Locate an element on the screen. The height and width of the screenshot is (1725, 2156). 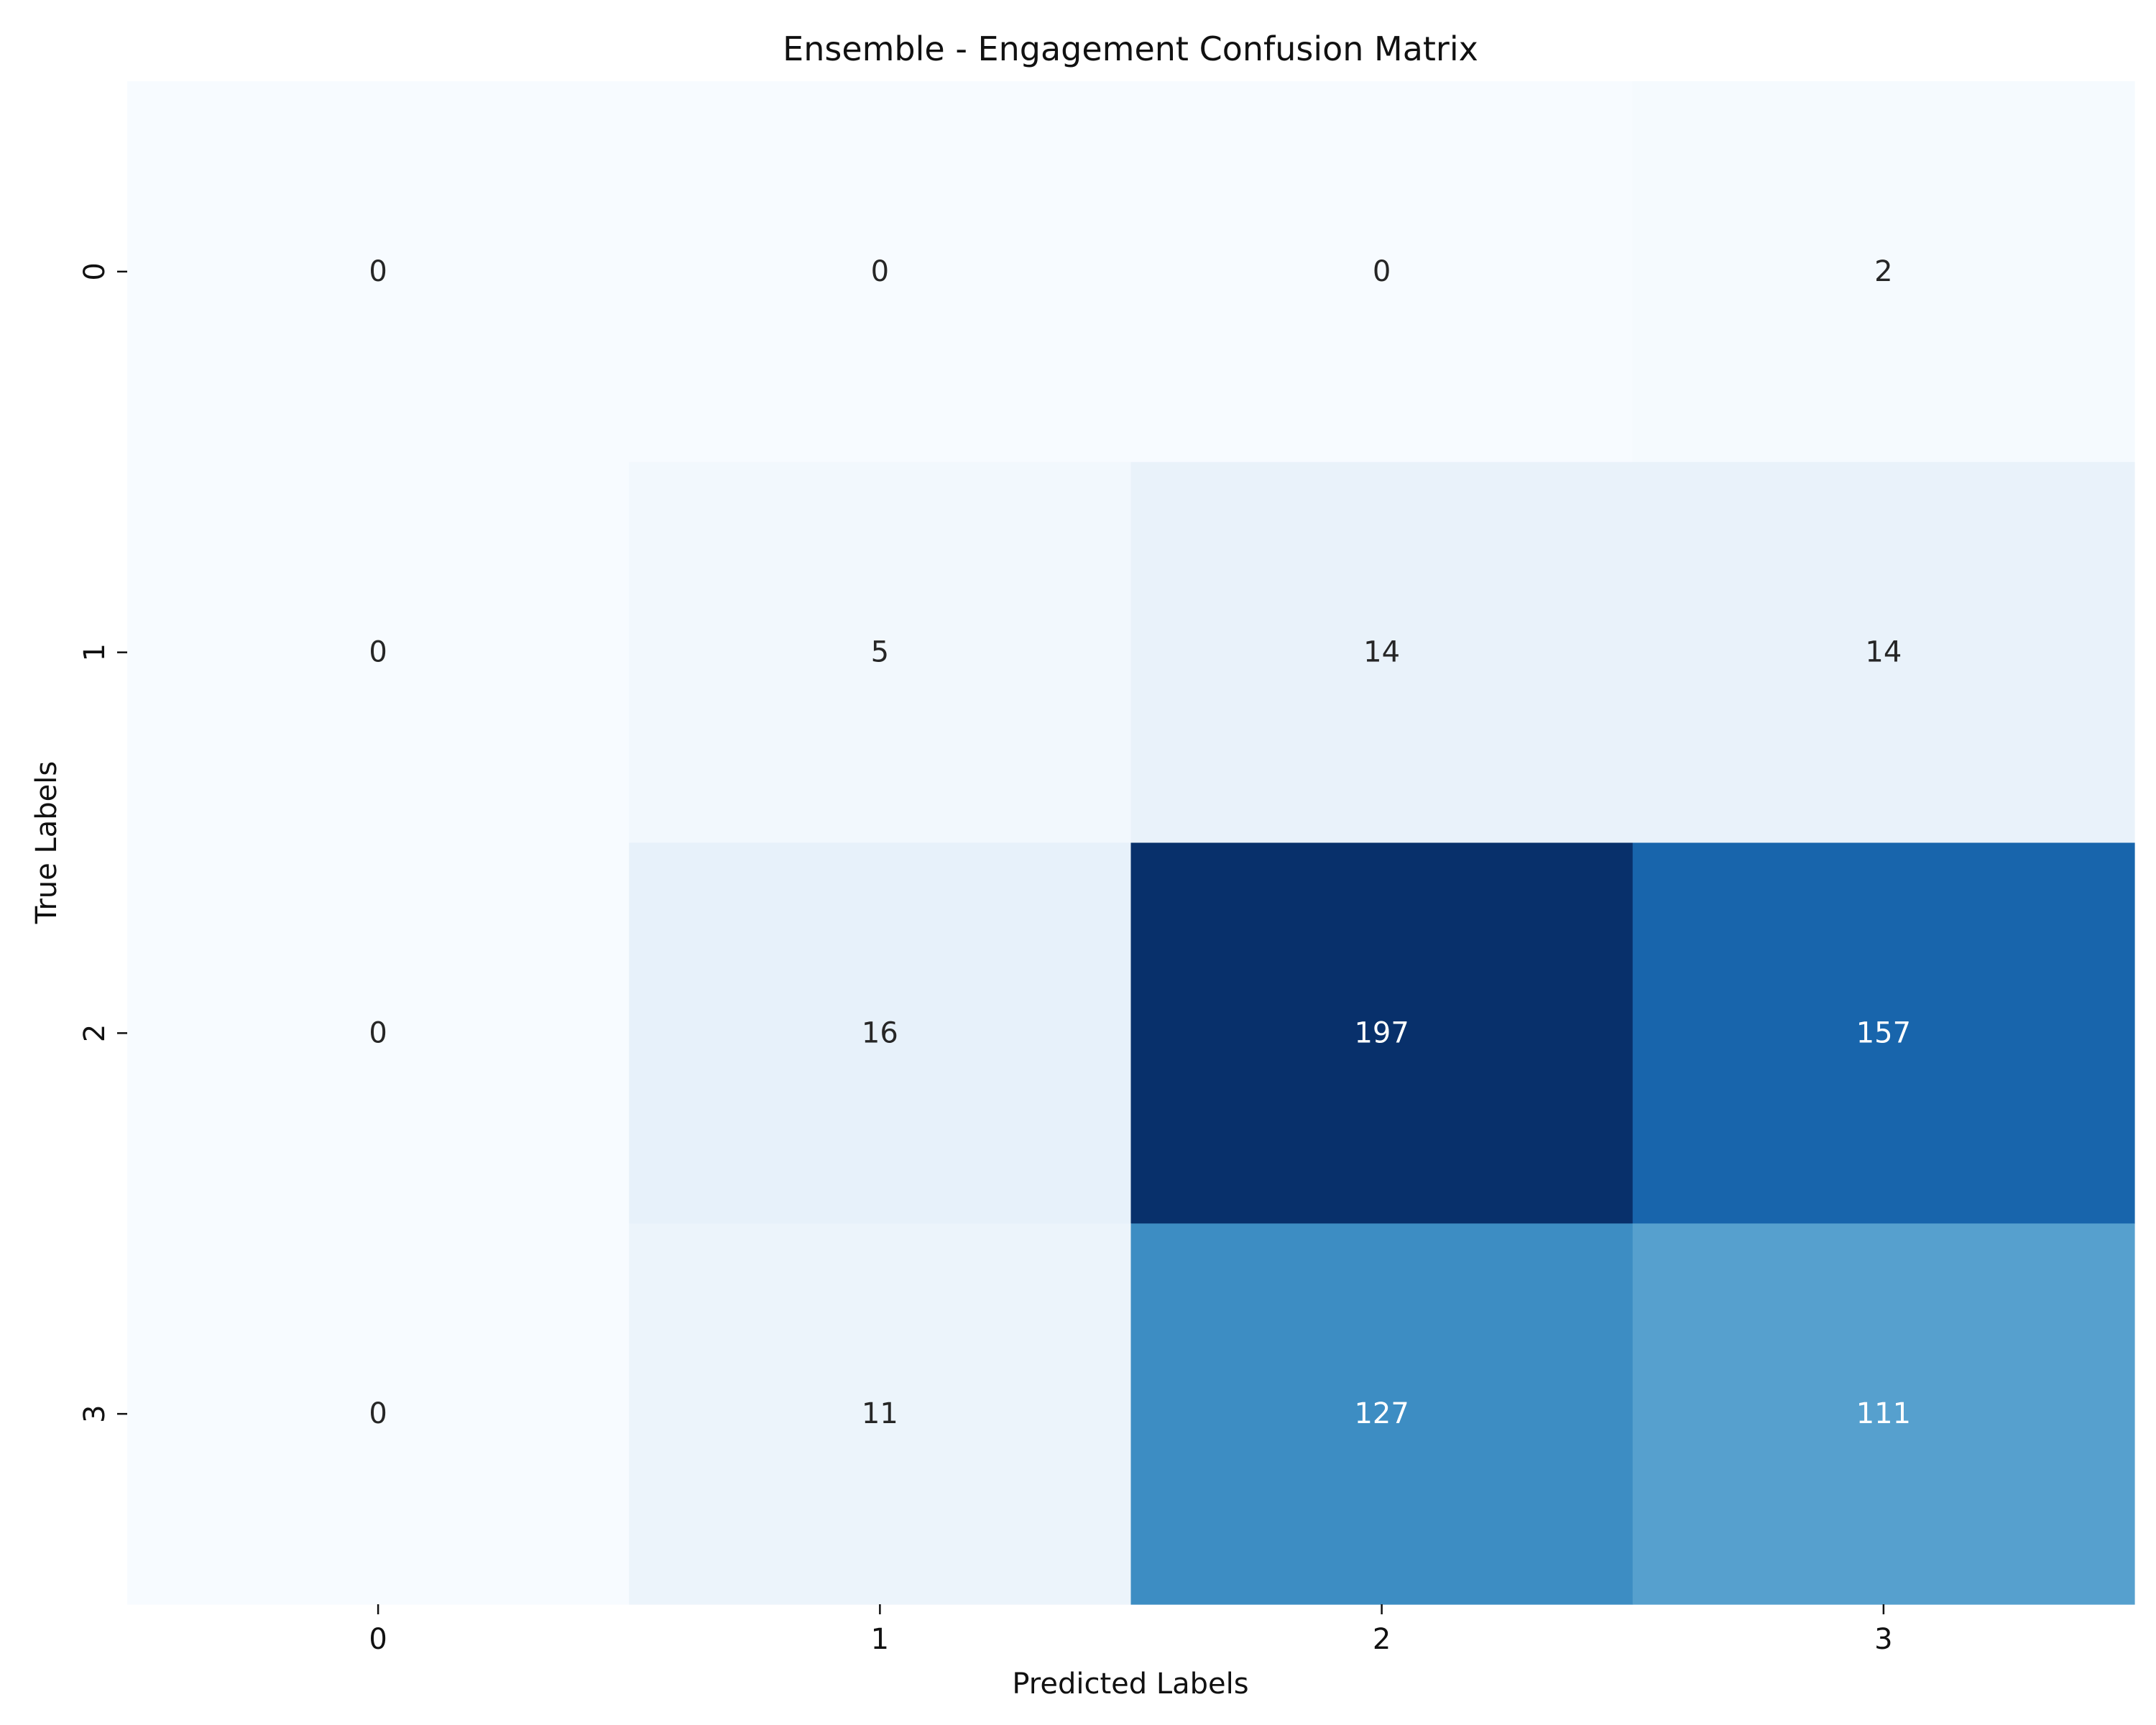
heatmap-cell-value-1-3: 14 is located at coordinates (1884, 652).